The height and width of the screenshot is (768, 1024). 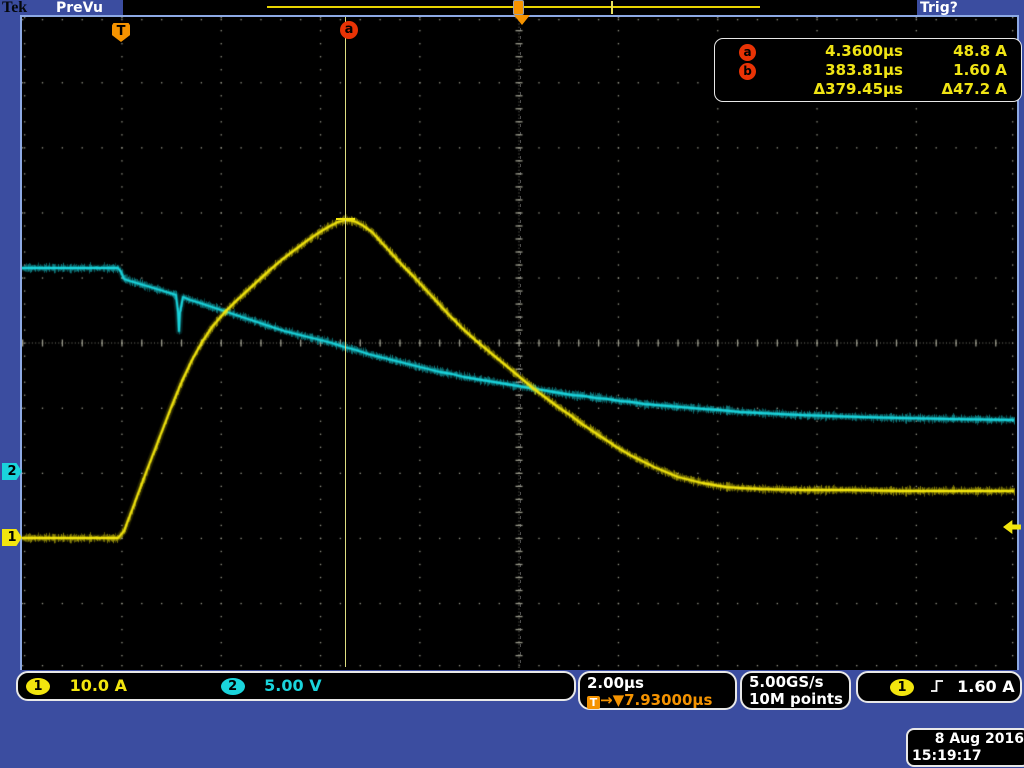 I want to click on cursor-a-badge: a, so click(x=349, y=30).